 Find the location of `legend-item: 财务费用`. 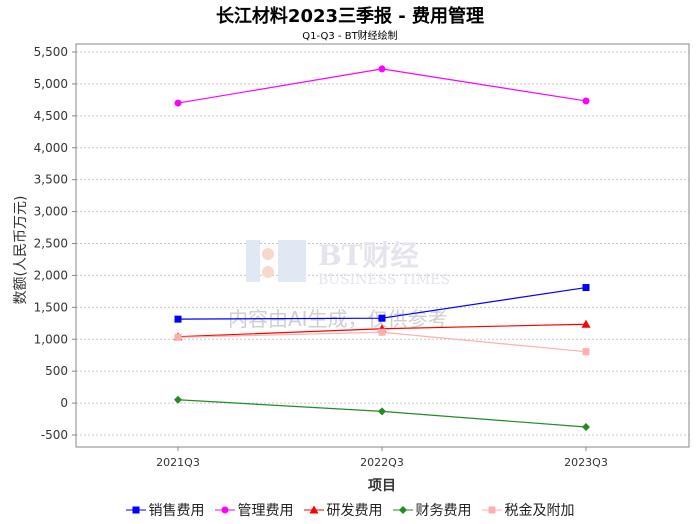

legend-item: 财务费用 is located at coordinates (432, 510).